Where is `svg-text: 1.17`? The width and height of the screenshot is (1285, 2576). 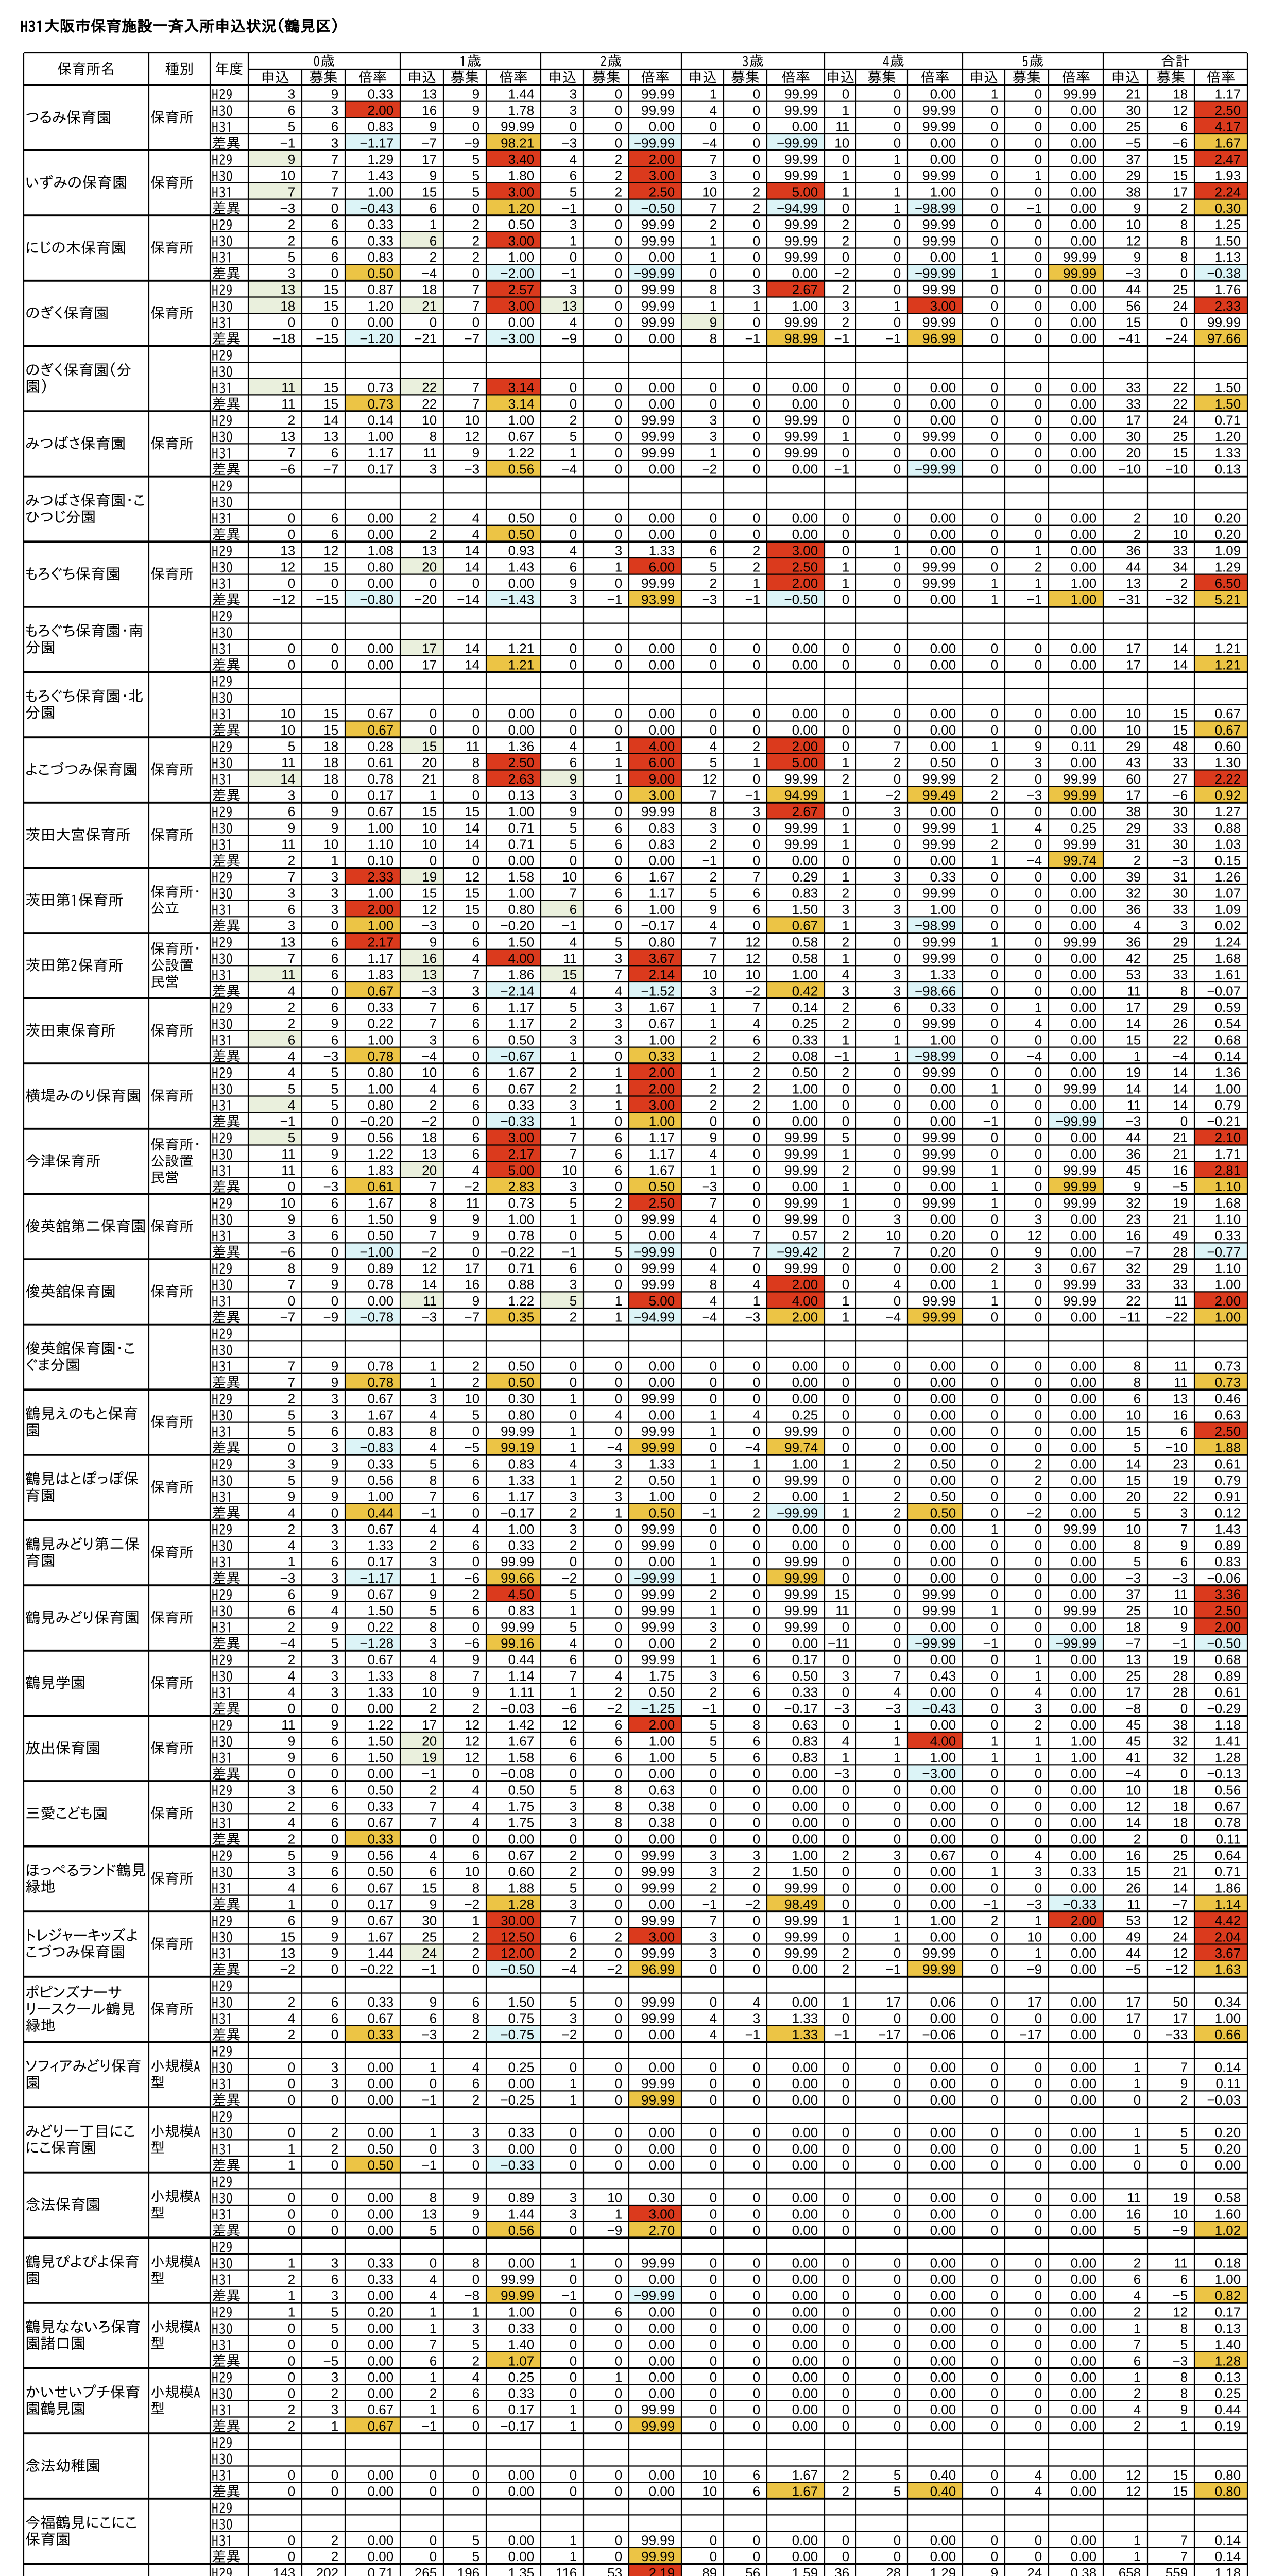
svg-text: 1.17 is located at coordinates (521, 1023).